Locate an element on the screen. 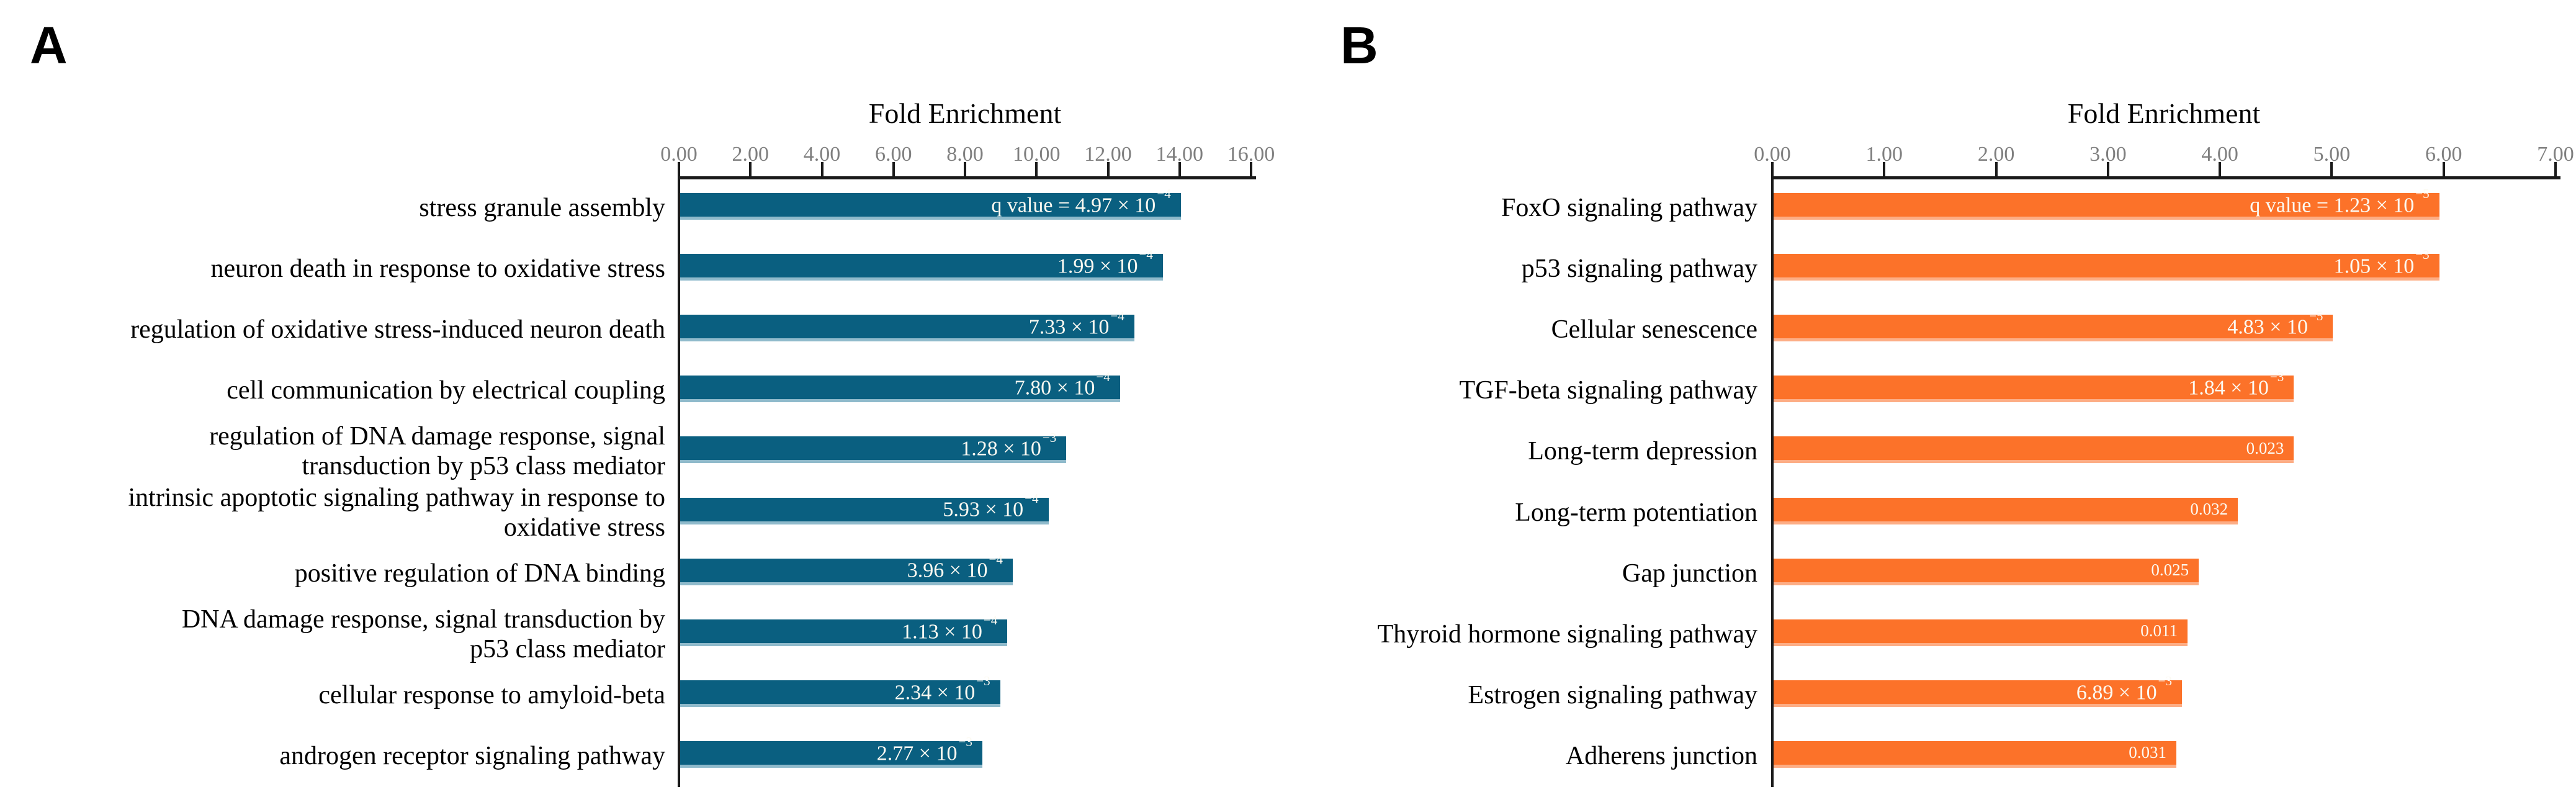 The image size is (2576, 810). bar-value-label: 7.33 × 10⁻⁴ is located at coordinates (1076, 323).